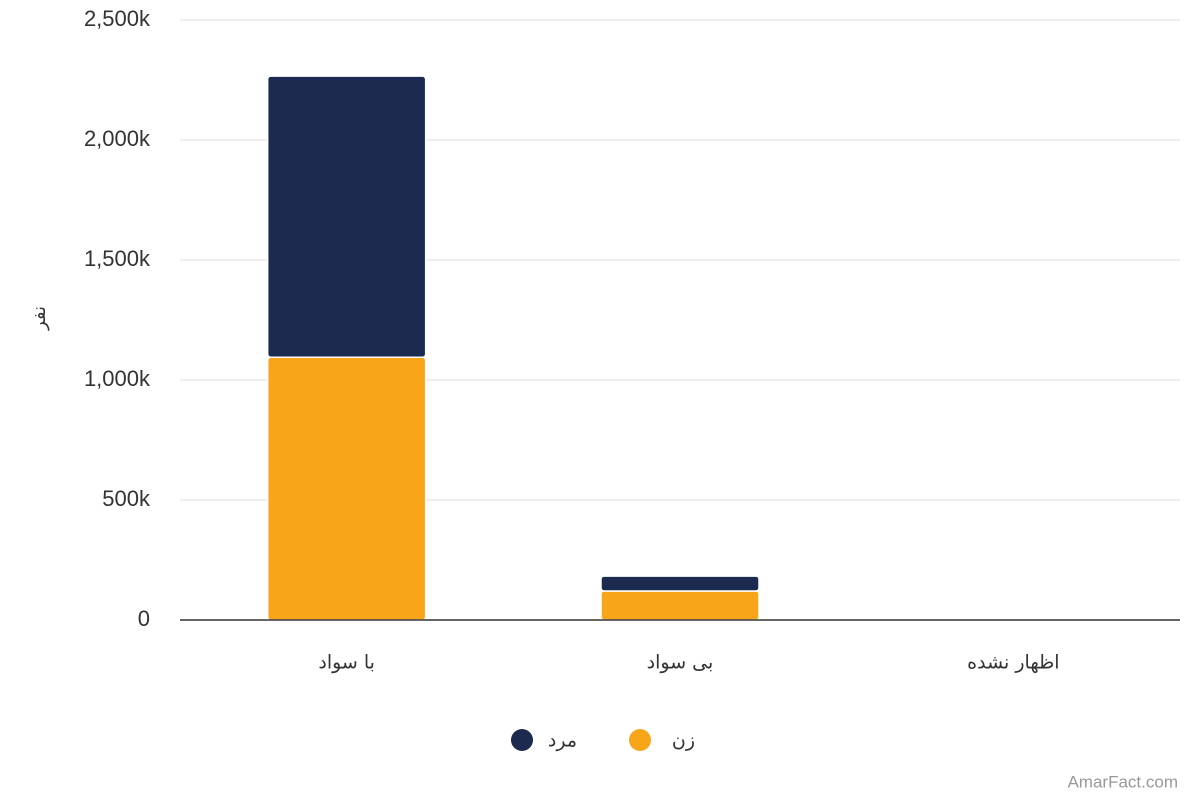  I want to click on y-tick-label: 0, so click(144, 618).